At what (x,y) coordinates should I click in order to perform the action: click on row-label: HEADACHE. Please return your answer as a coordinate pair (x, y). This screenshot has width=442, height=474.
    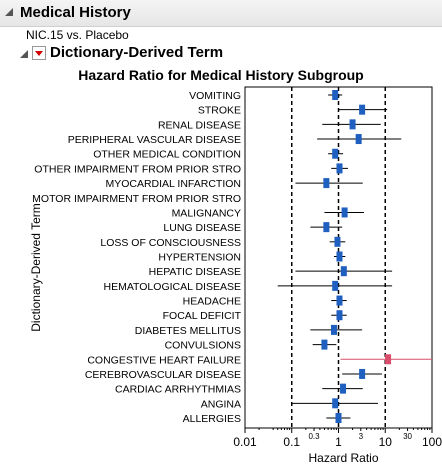
    Looking at the image, I should click on (212, 302).